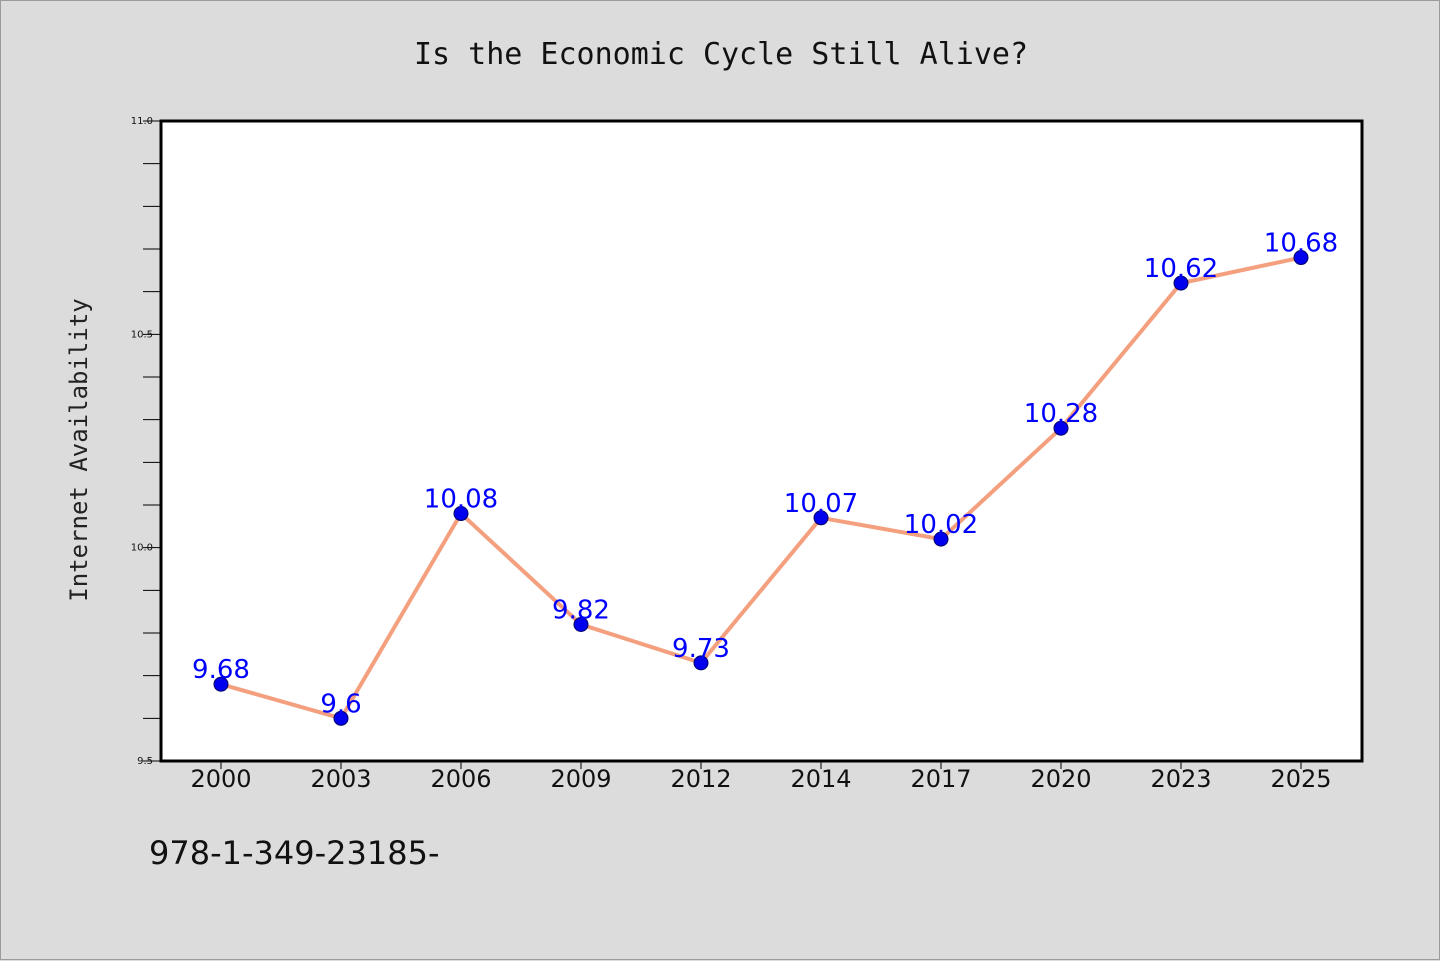 This screenshot has height=961, width=1440. Describe the element at coordinates (340, 779) in the screenshot. I see `x-tick-label: 2003` at that location.